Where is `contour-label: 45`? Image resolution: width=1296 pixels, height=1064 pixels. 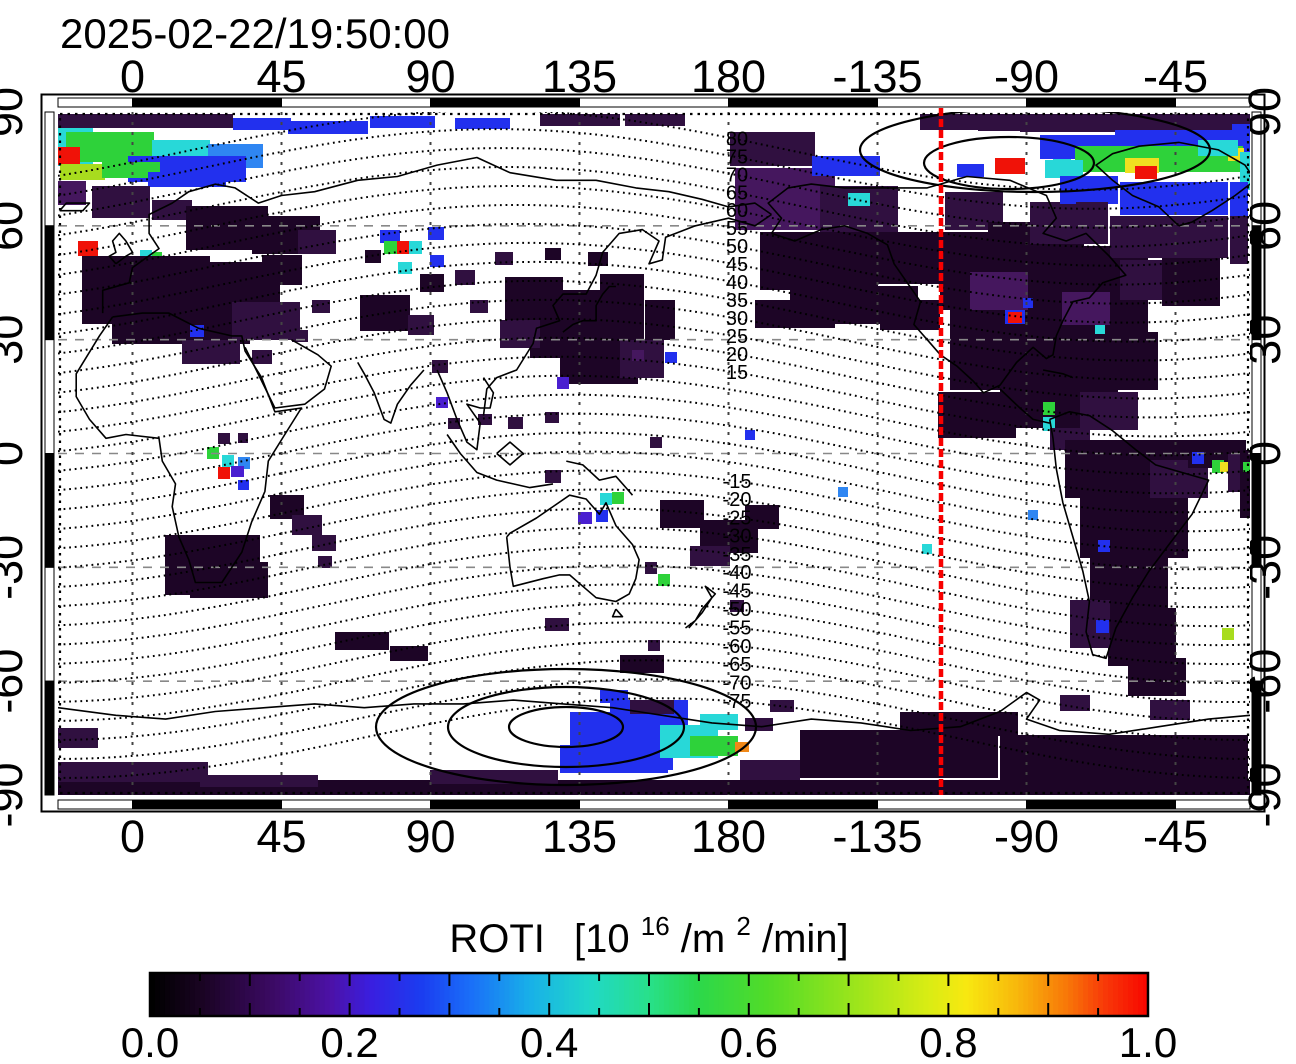 contour-label: 45 is located at coordinates (737, 265).